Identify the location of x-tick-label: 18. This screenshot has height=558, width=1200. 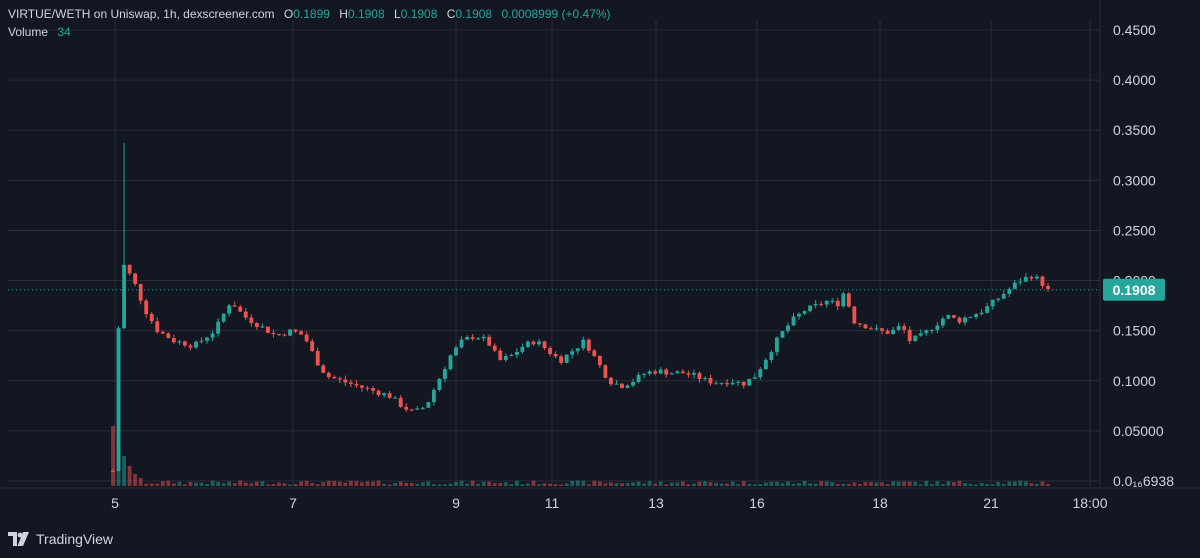
(880, 503).